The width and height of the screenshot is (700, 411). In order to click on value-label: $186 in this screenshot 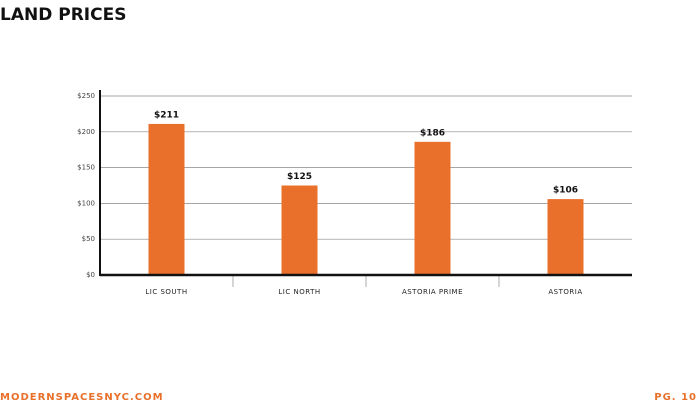, I will do `click(432, 133)`.